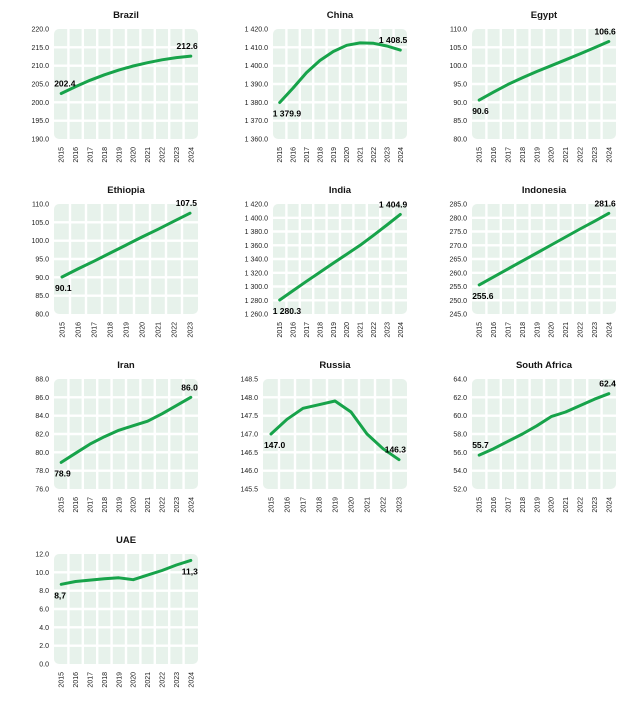 This screenshot has width=627, height=707. What do you see at coordinates (40, 140) in the screenshot?
I see `y-axis-tick-label: 190.0` at bounding box center [40, 140].